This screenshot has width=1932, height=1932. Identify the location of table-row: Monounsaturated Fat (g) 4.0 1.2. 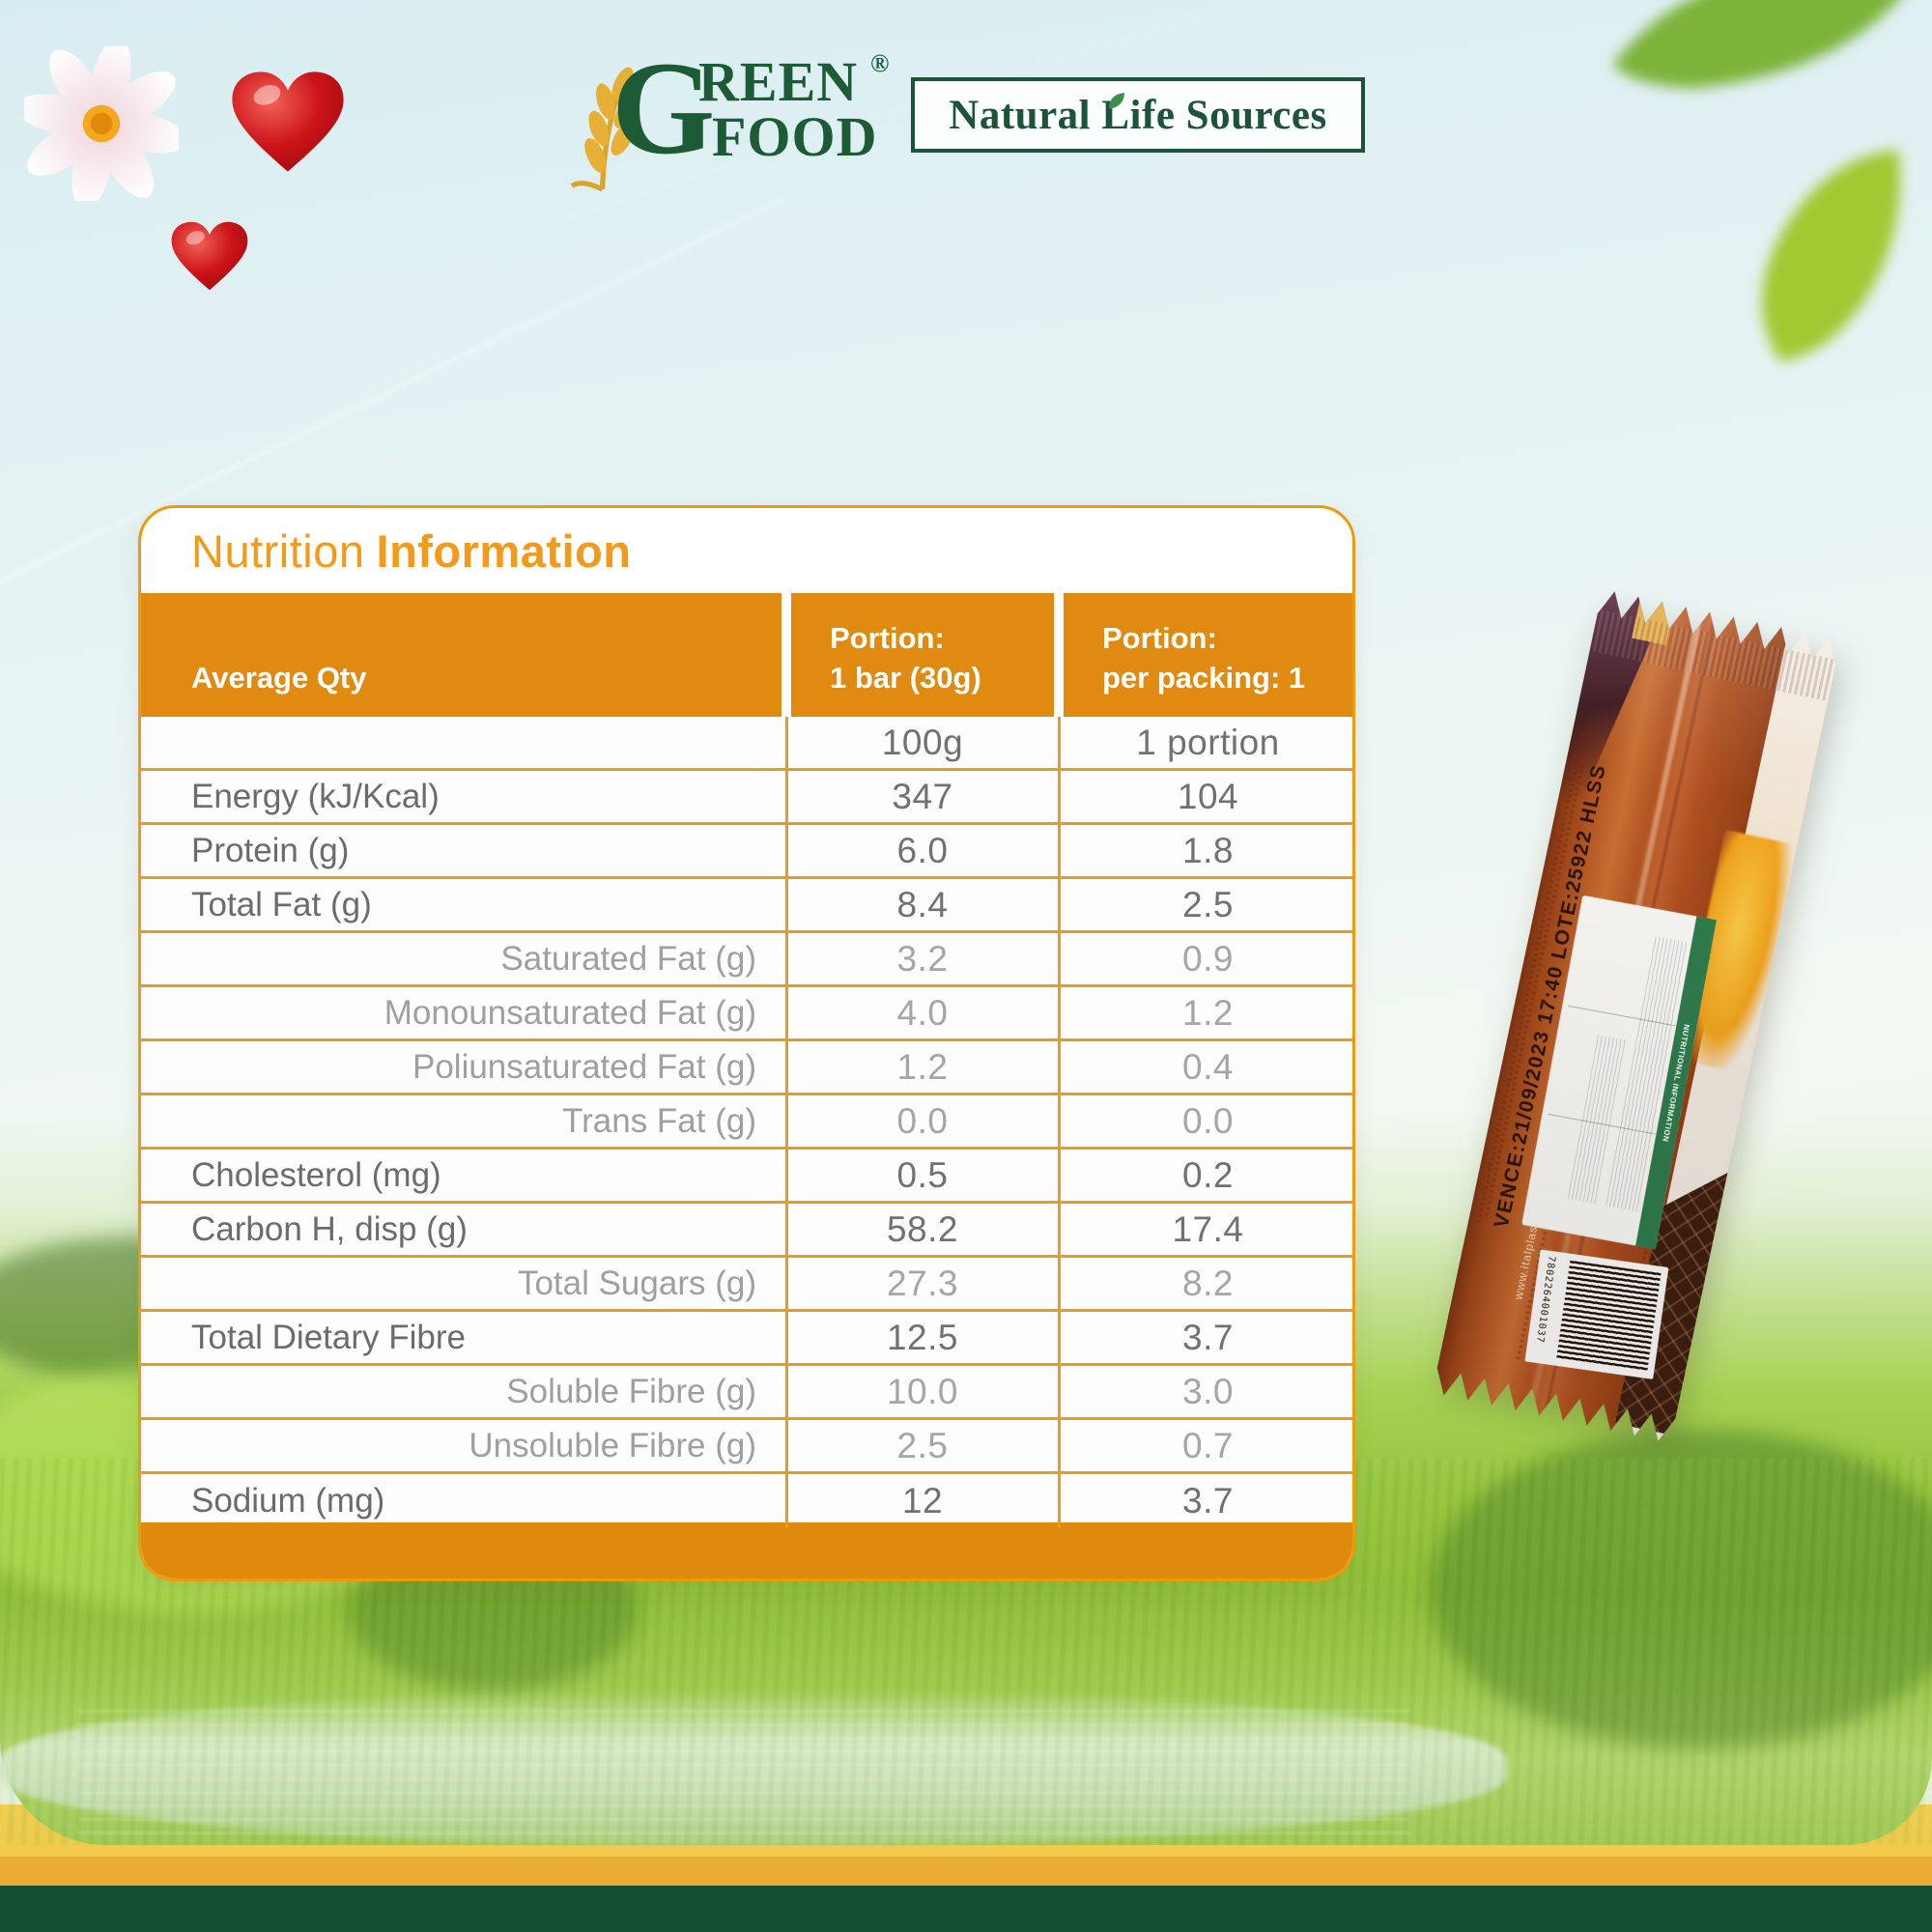
(746, 1014).